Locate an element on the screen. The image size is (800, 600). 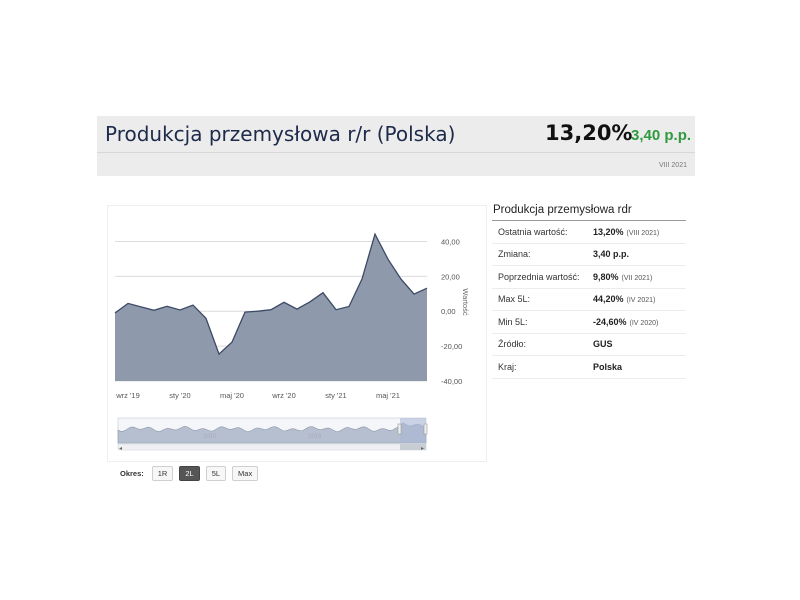
series-line is located at coordinates (271, 294).